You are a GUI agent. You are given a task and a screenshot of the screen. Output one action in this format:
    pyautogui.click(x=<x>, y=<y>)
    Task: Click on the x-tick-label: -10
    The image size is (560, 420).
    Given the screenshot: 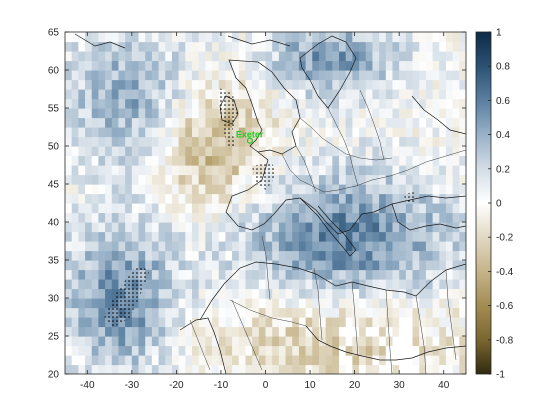 What is the action you would take?
    pyautogui.click(x=221, y=385)
    